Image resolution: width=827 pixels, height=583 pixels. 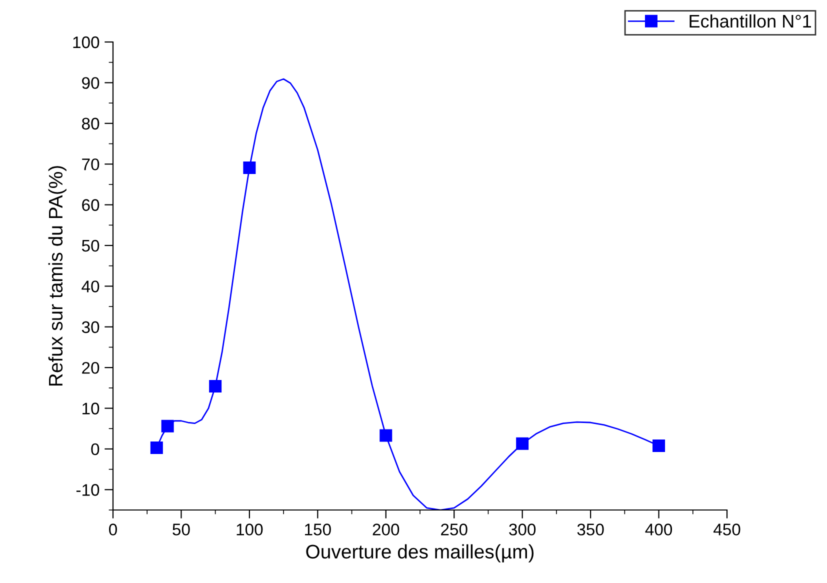 I want to click on x-tick-label: 100, so click(x=249, y=530).